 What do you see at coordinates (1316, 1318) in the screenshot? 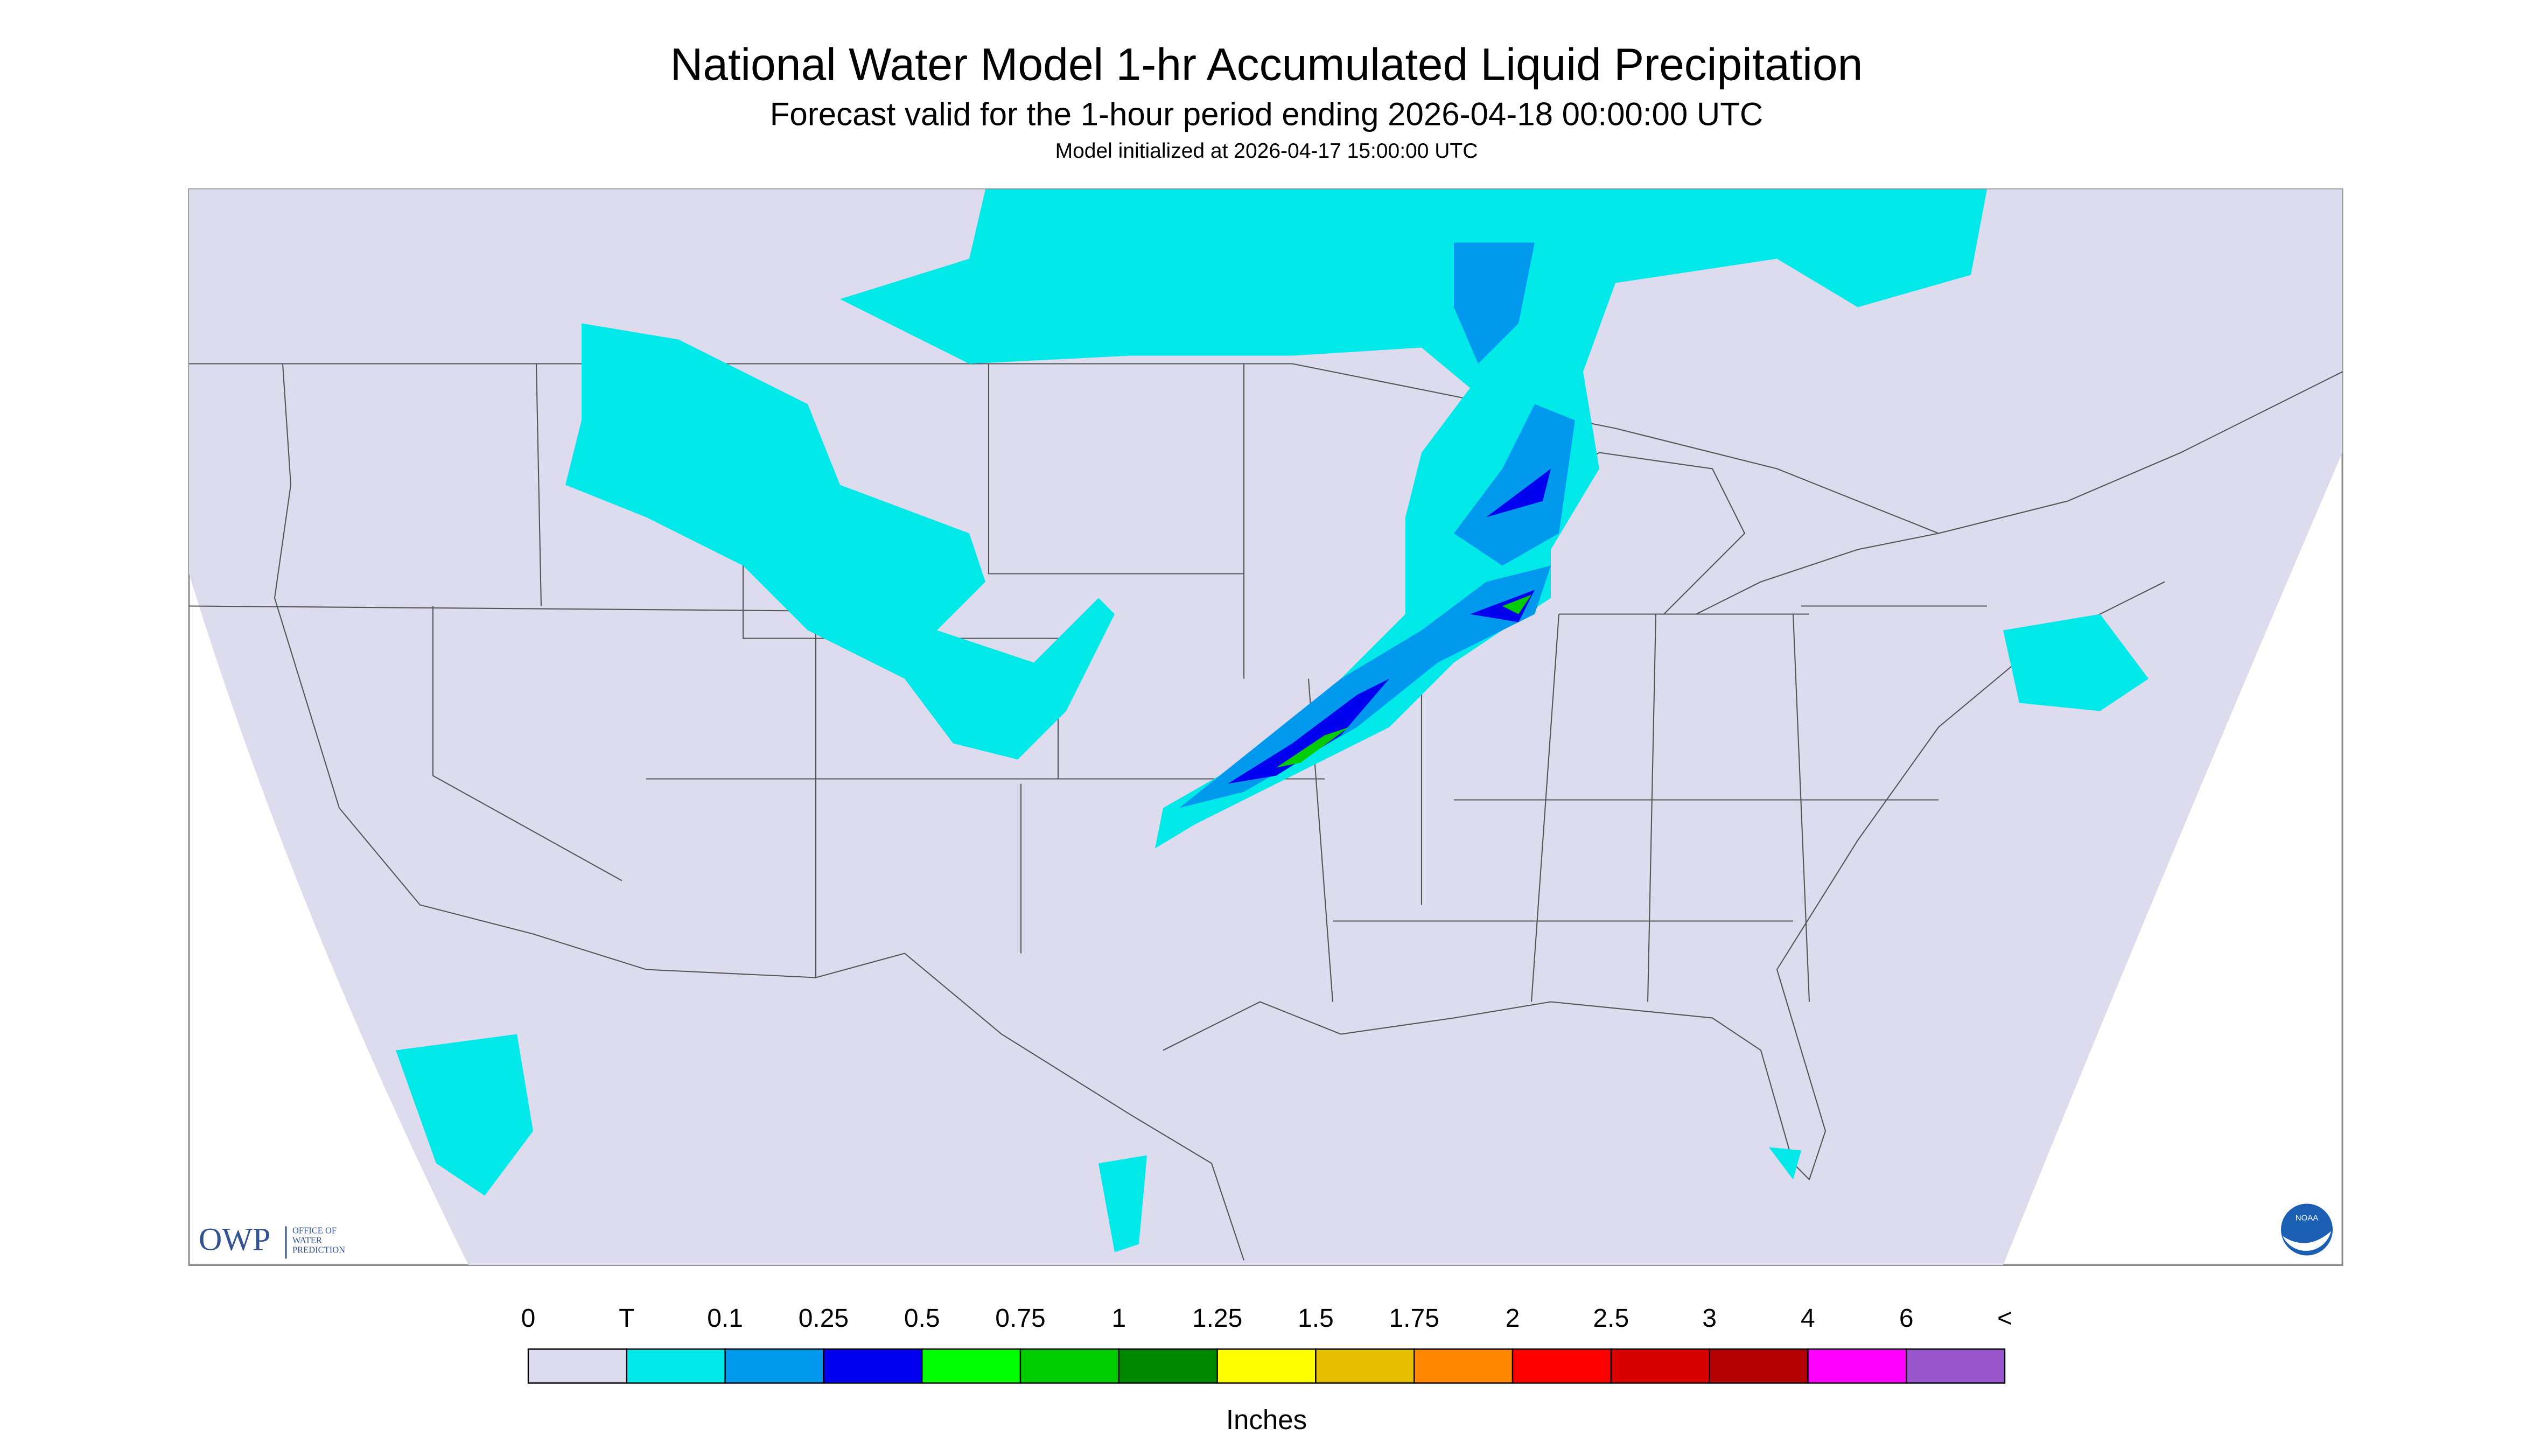
I see `legend-label: 1.5` at bounding box center [1316, 1318].